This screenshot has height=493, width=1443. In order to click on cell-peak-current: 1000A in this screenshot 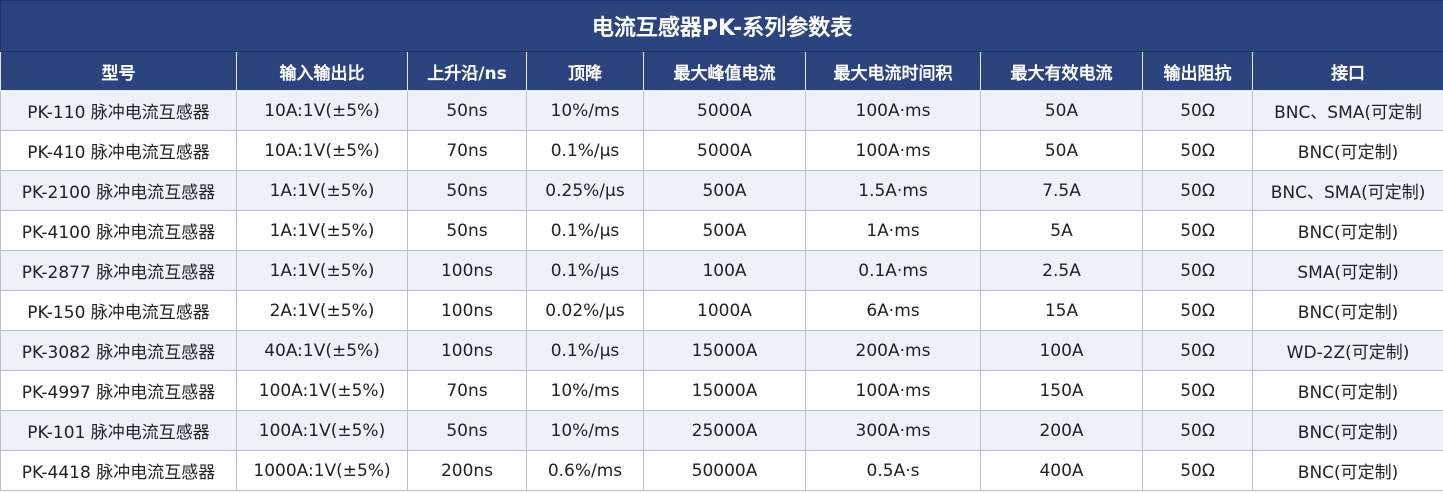, I will do `click(724, 310)`.